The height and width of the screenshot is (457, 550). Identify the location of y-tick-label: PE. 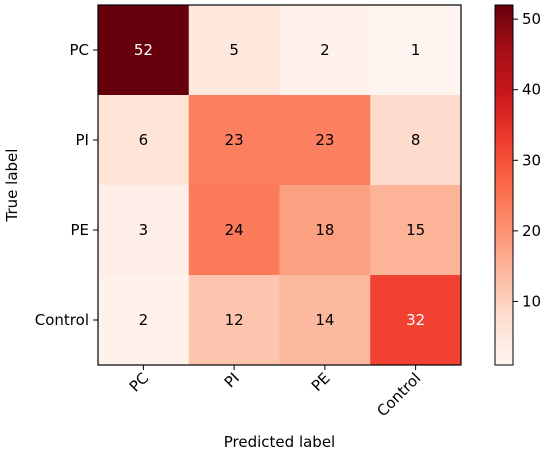
(79, 230).